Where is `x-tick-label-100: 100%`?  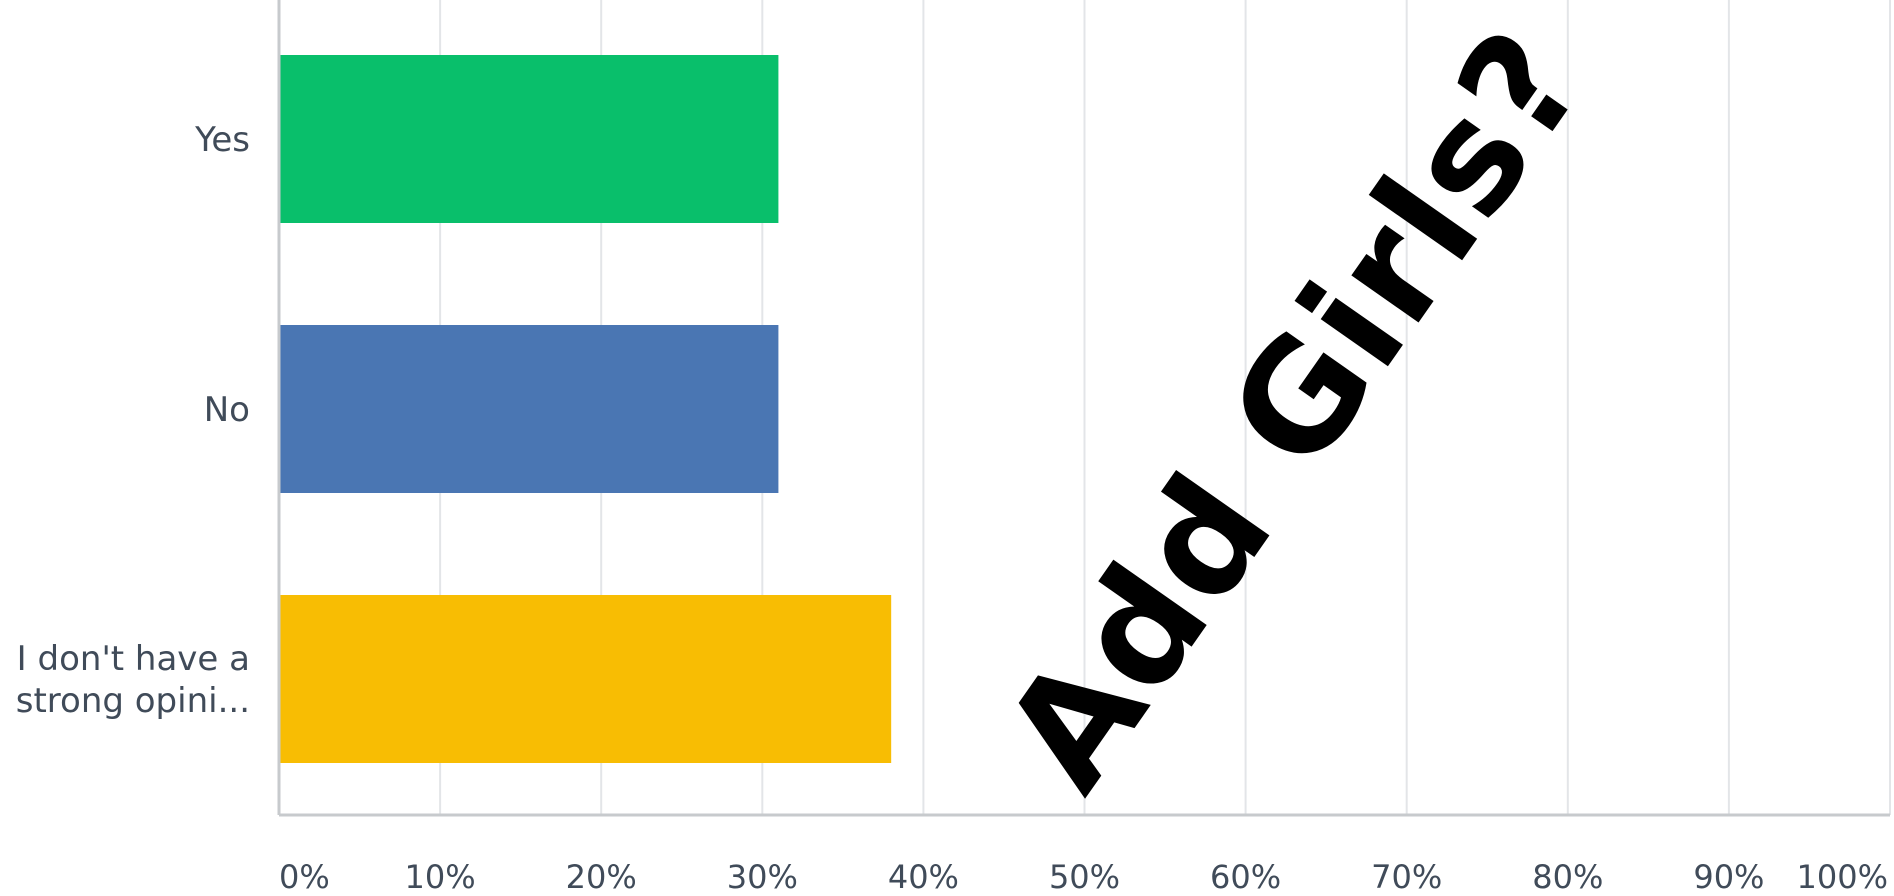
x-tick-label-100: 100% is located at coordinates (1842, 877).